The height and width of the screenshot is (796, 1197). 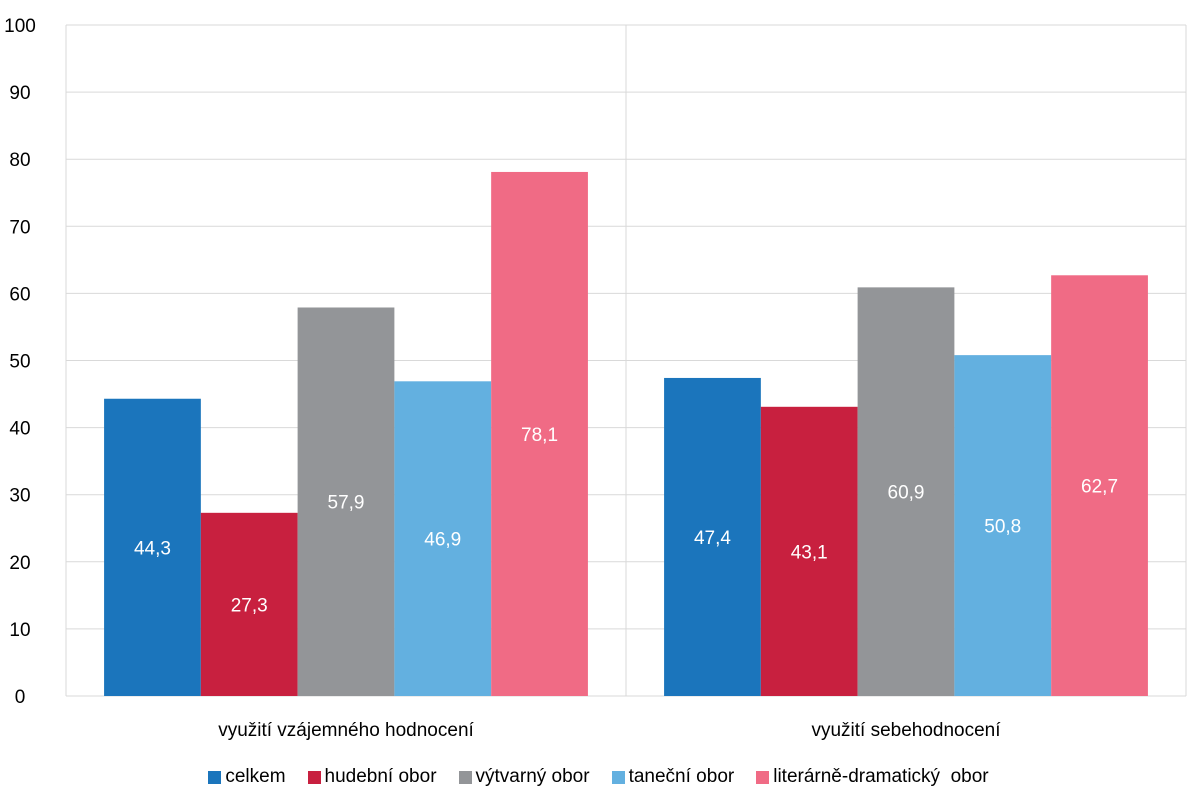 I want to click on y-tick-label: 100, so click(x=20, y=26).